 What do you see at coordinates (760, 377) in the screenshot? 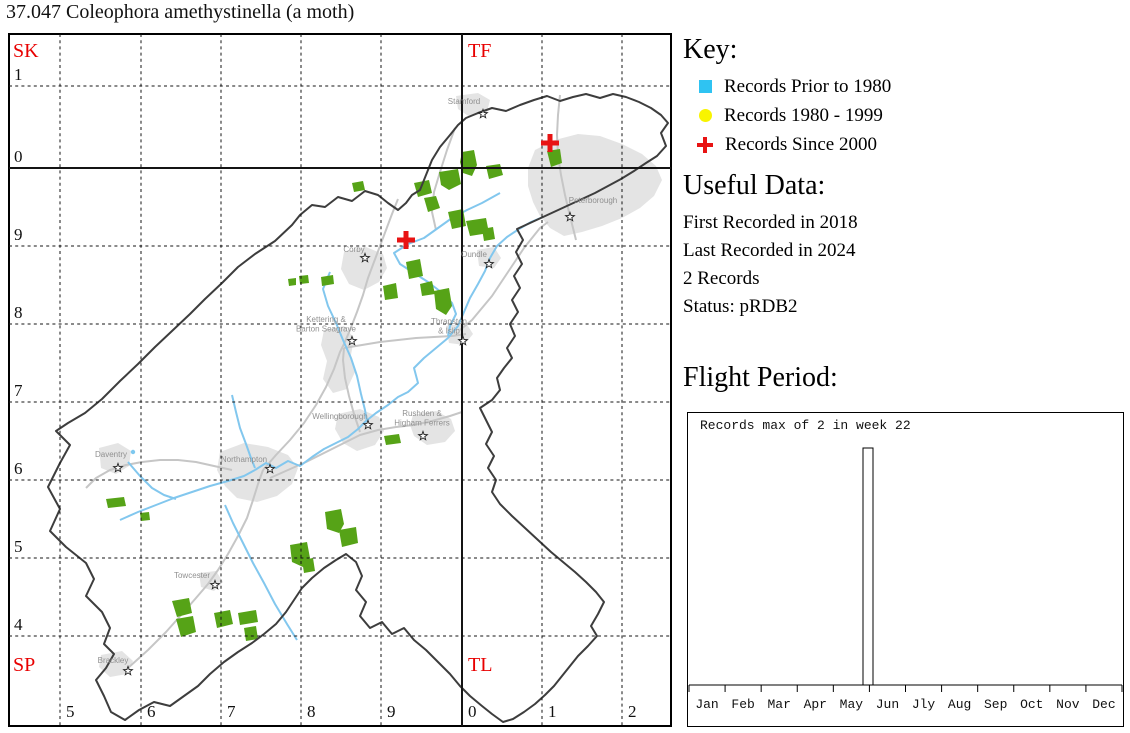
I see `flight-period-heading: Flight Period:` at bounding box center [760, 377].